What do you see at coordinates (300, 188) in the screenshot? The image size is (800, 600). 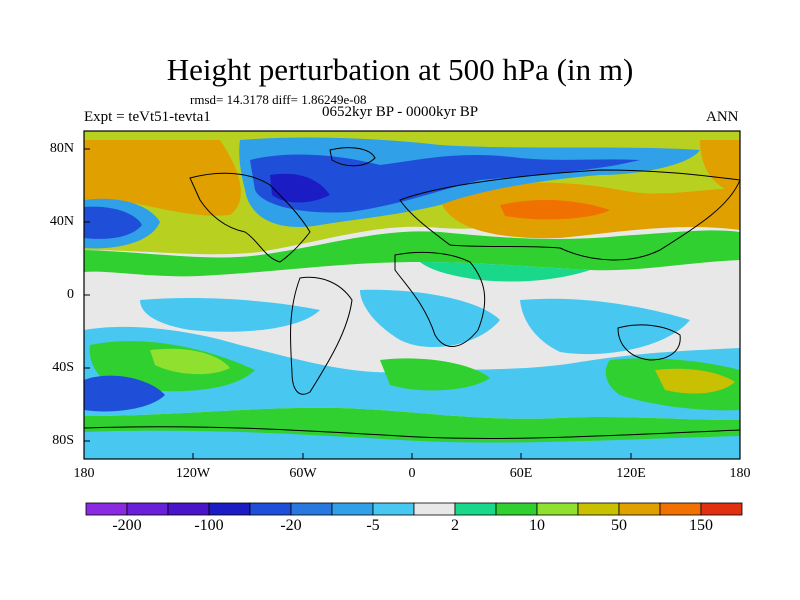 I see `low-core-northamerica` at bounding box center [300, 188].